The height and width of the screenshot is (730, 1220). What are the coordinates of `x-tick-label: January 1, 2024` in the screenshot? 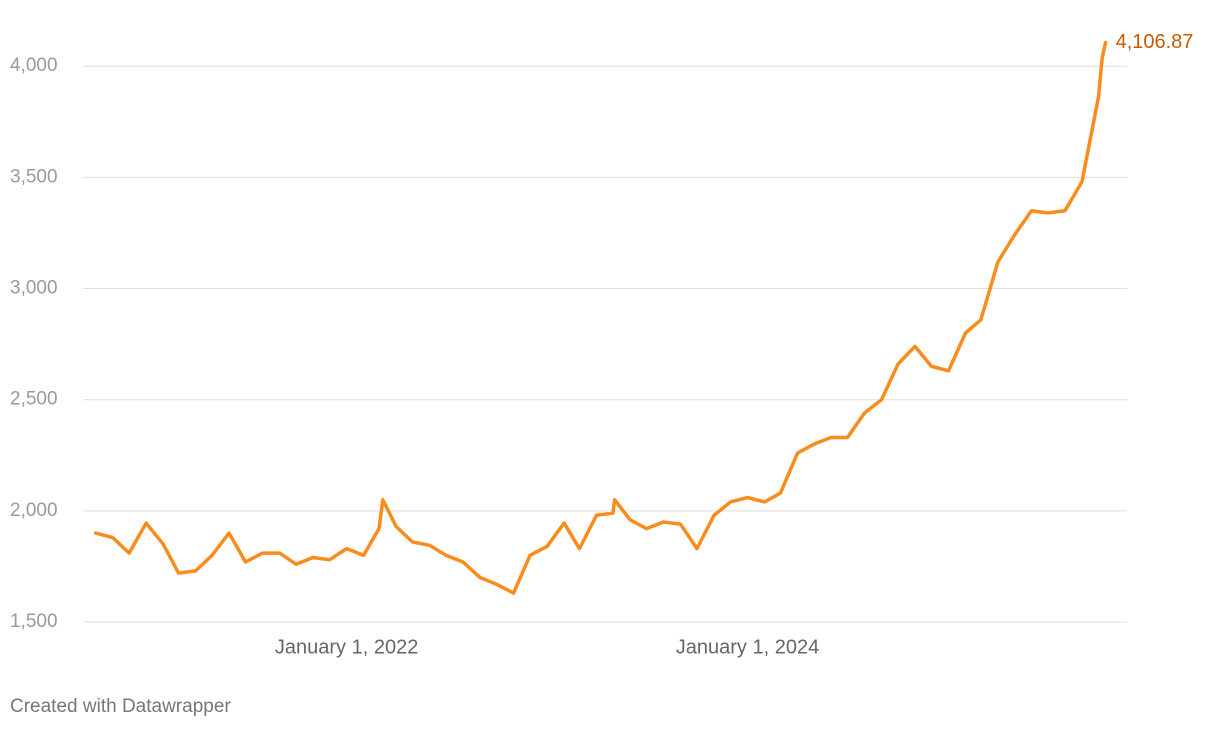 It's located at (747, 647).